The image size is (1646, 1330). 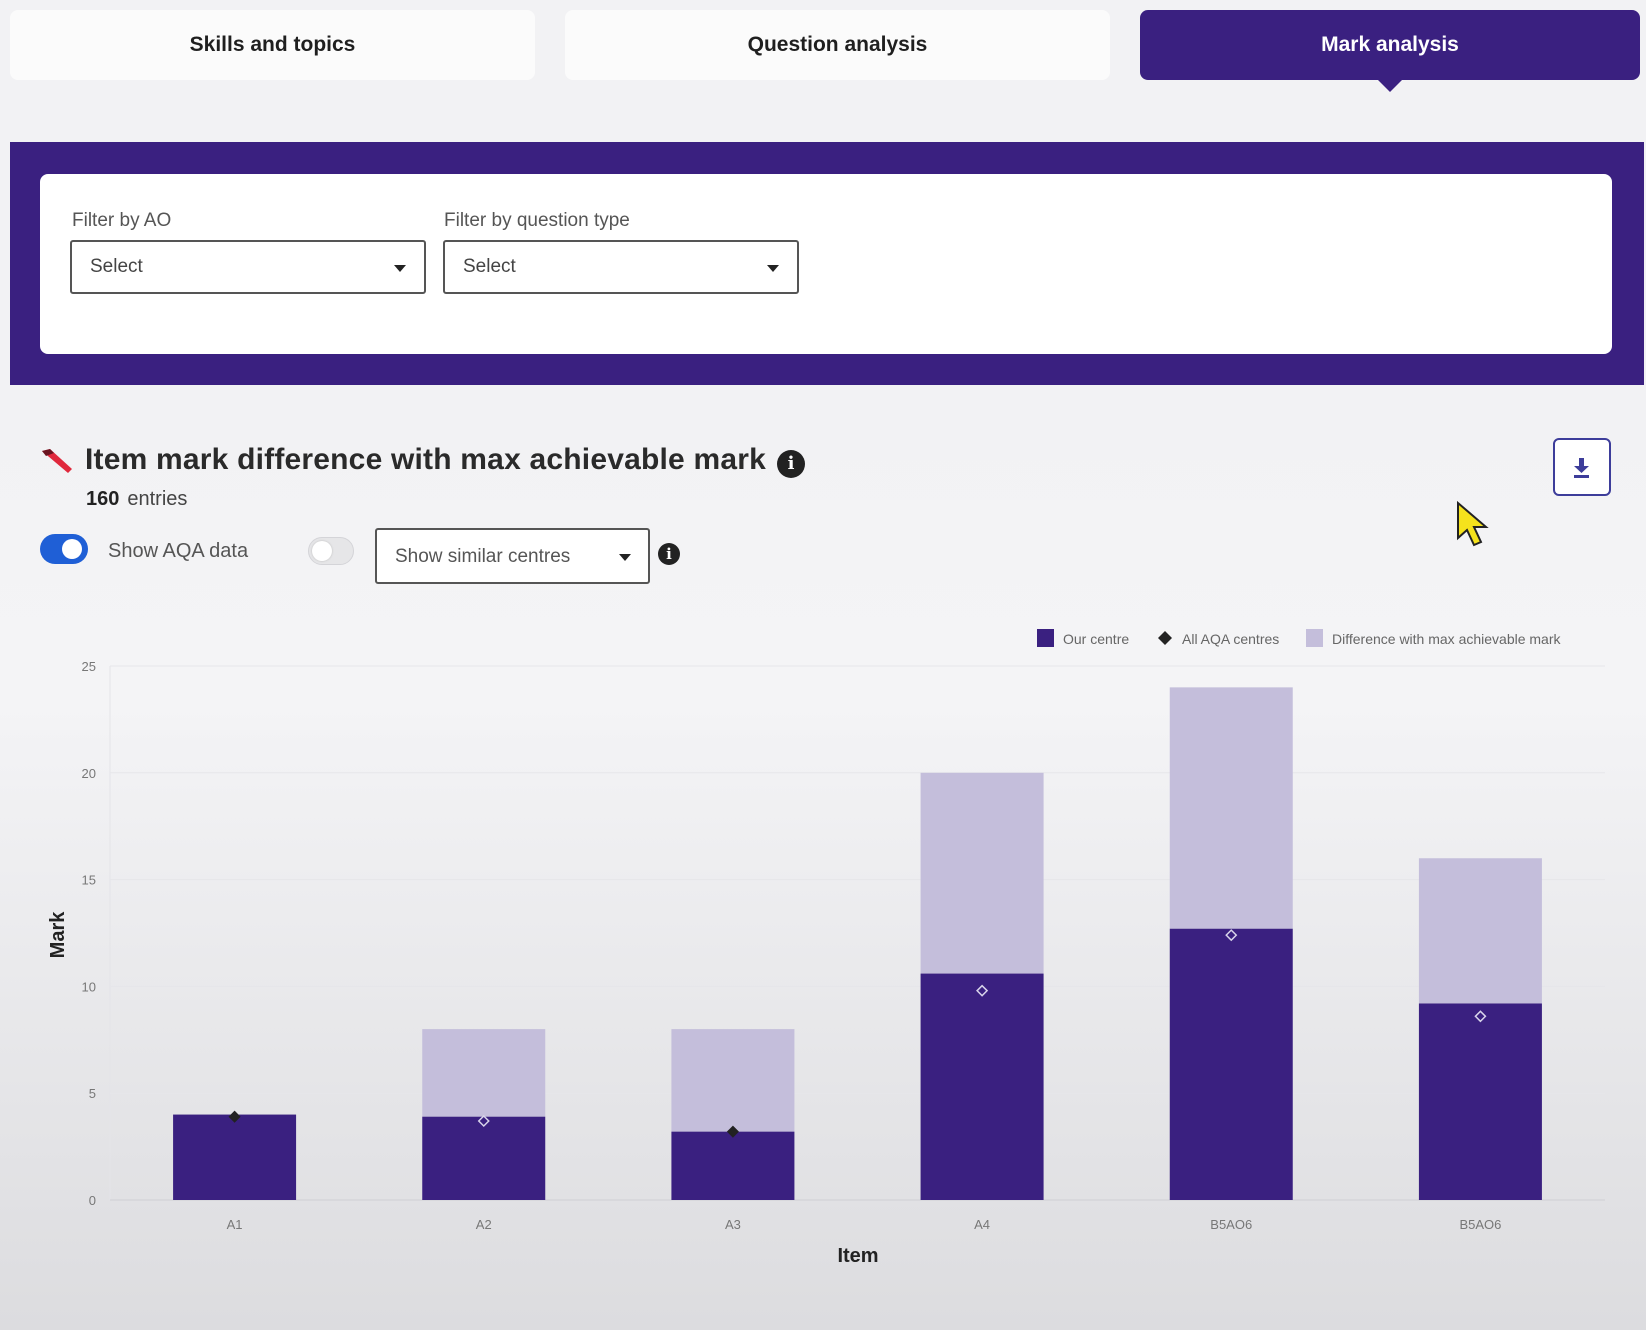 I want to click on y-tick-label: 25, so click(x=89, y=666).